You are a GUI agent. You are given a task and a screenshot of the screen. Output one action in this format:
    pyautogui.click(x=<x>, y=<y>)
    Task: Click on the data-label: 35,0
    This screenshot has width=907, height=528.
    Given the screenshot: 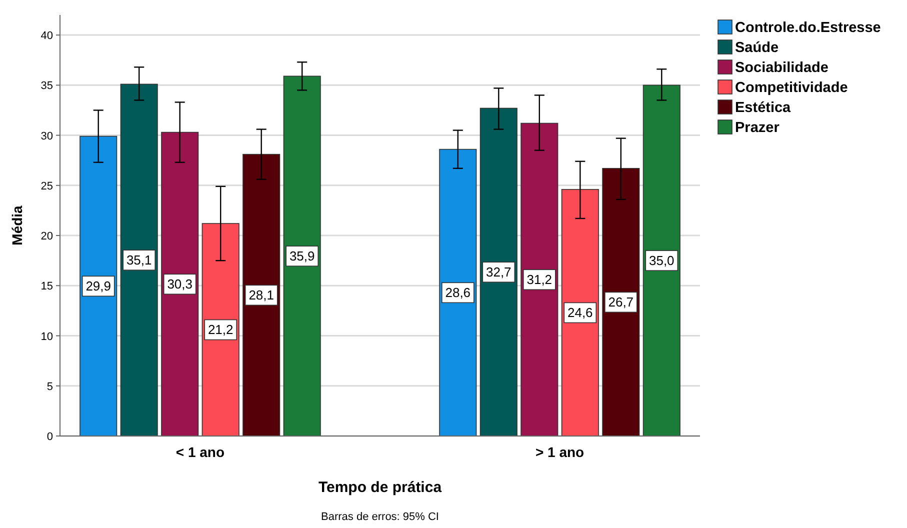 What is the action you would take?
    pyautogui.click(x=661, y=260)
    